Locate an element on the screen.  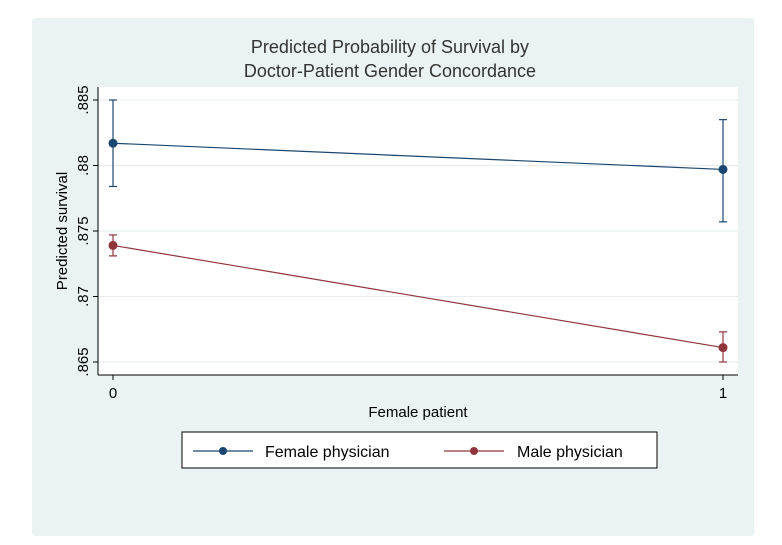
y-tick-label: .875 is located at coordinates (83, 230).